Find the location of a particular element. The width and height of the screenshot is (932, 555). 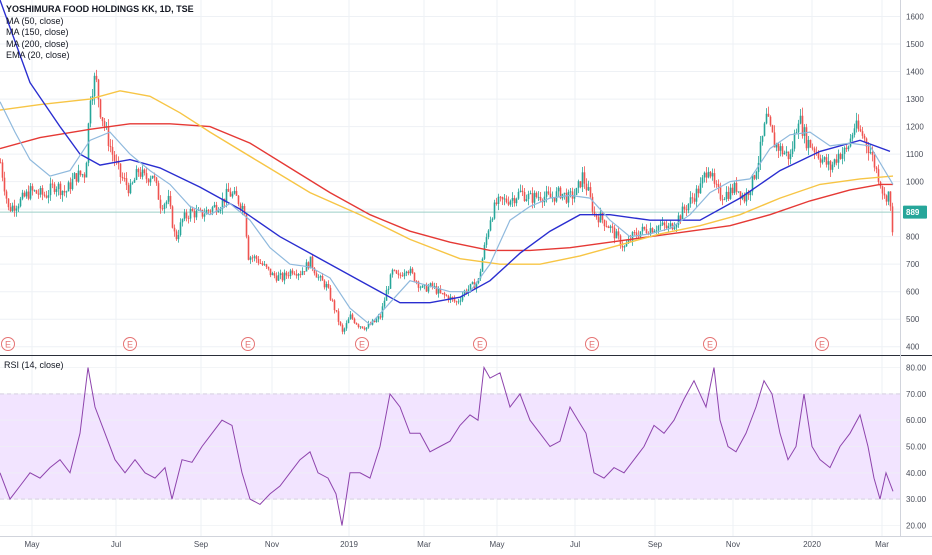

legend-ma150: MA (150, close) is located at coordinates (37, 32).